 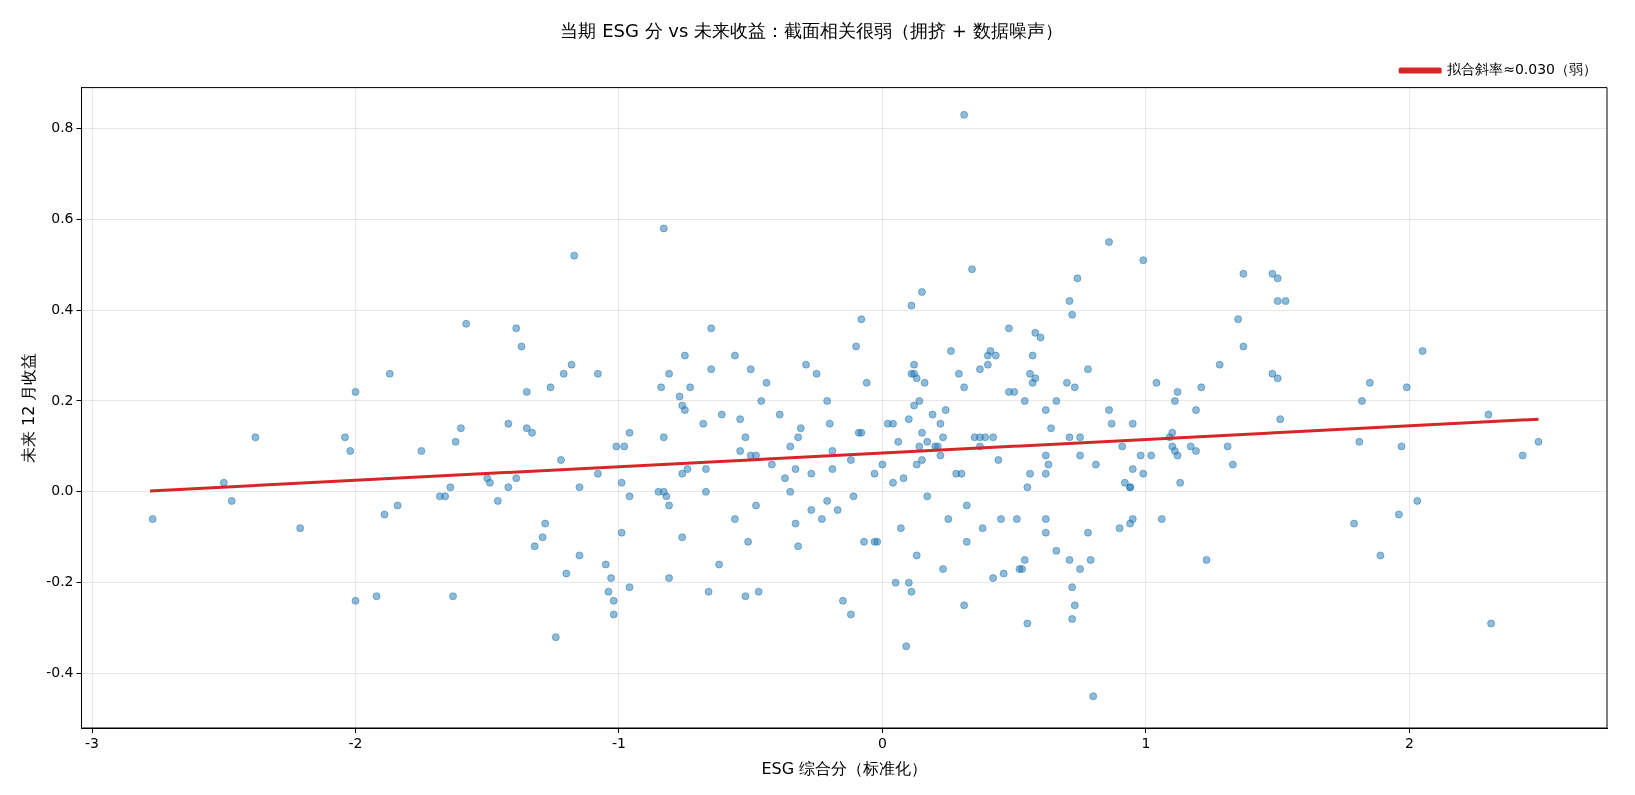 I want to click on x-tick-label: 0, so click(x=882, y=743).